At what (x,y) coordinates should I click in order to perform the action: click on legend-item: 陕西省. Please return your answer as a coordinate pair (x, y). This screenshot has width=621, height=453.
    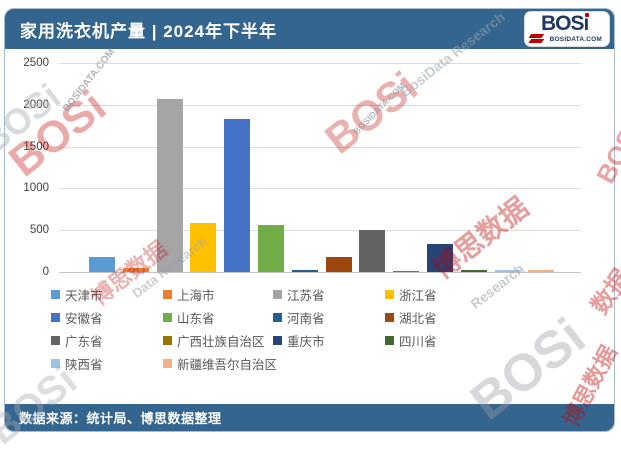
    Looking at the image, I should click on (77, 364).